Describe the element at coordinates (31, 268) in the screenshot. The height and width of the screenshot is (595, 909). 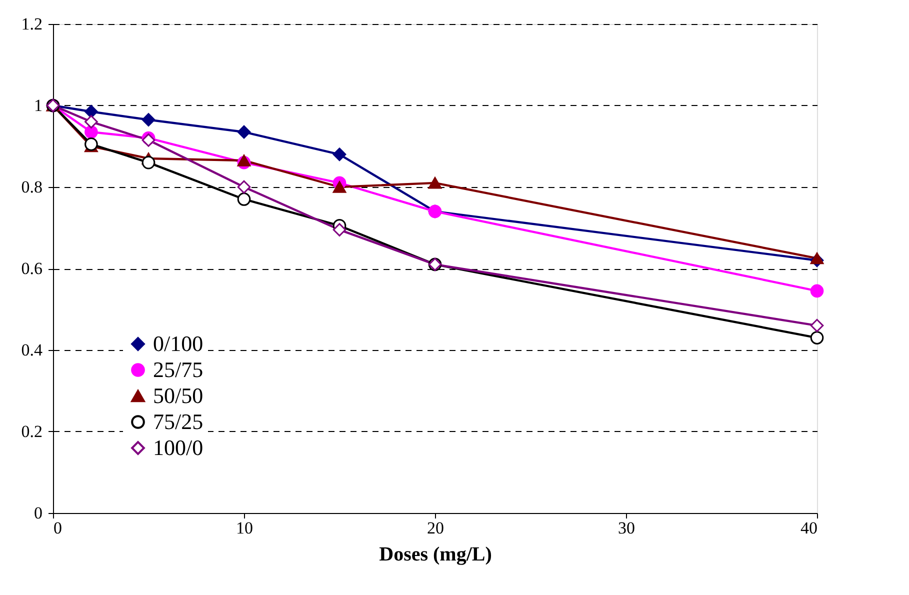
I see `y-tick-label: 0.6` at that location.